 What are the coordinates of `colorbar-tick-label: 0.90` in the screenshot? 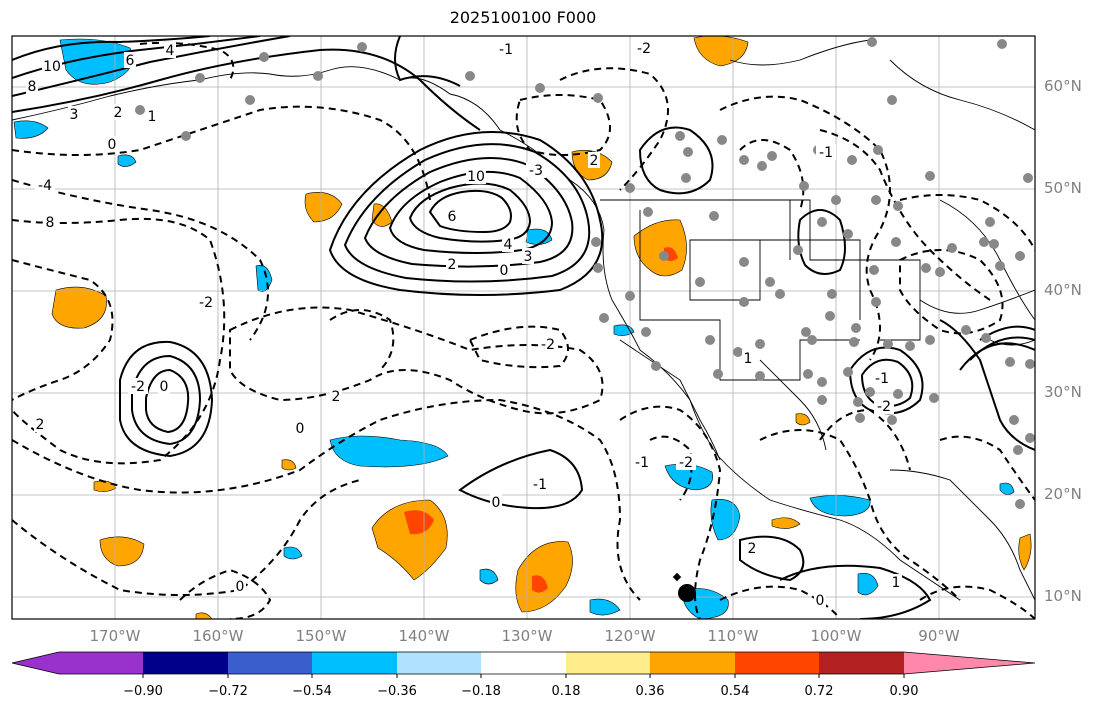 It's located at (904, 691).